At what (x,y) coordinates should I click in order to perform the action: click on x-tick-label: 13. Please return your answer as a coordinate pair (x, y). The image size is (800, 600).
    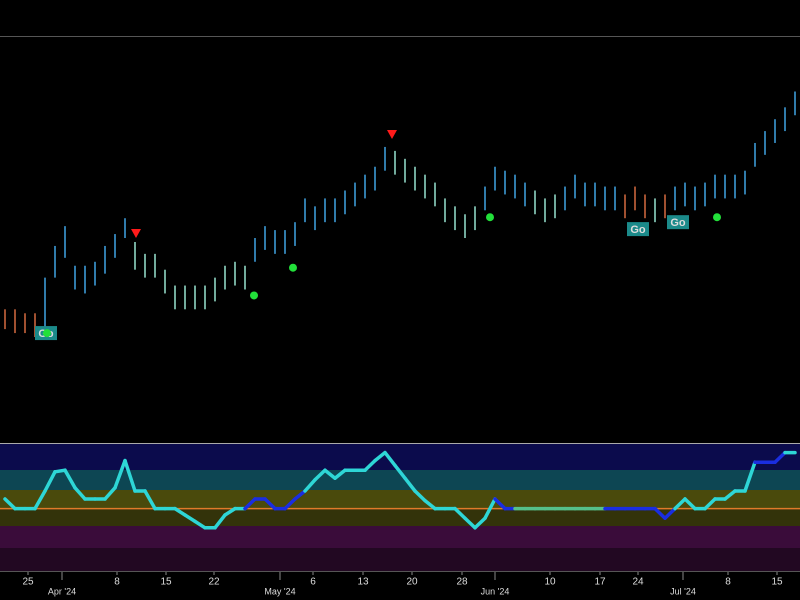
    Looking at the image, I should click on (363, 582).